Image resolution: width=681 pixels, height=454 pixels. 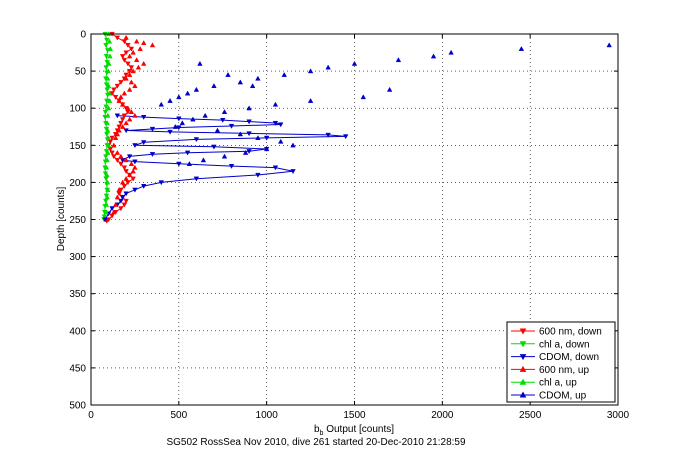 What do you see at coordinates (530, 415) in the screenshot?
I see `x-tick-label: 2500` at bounding box center [530, 415].